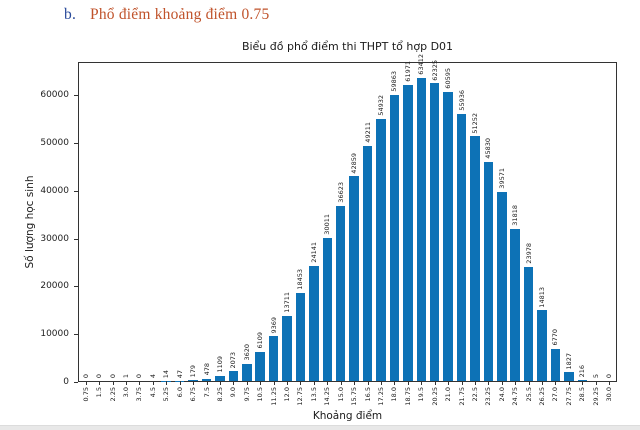 This screenshot has width=640, height=430. Describe the element at coordinates (313, 232) in the screenshot. I see `bar-slot: 24141 13.5` at that location.